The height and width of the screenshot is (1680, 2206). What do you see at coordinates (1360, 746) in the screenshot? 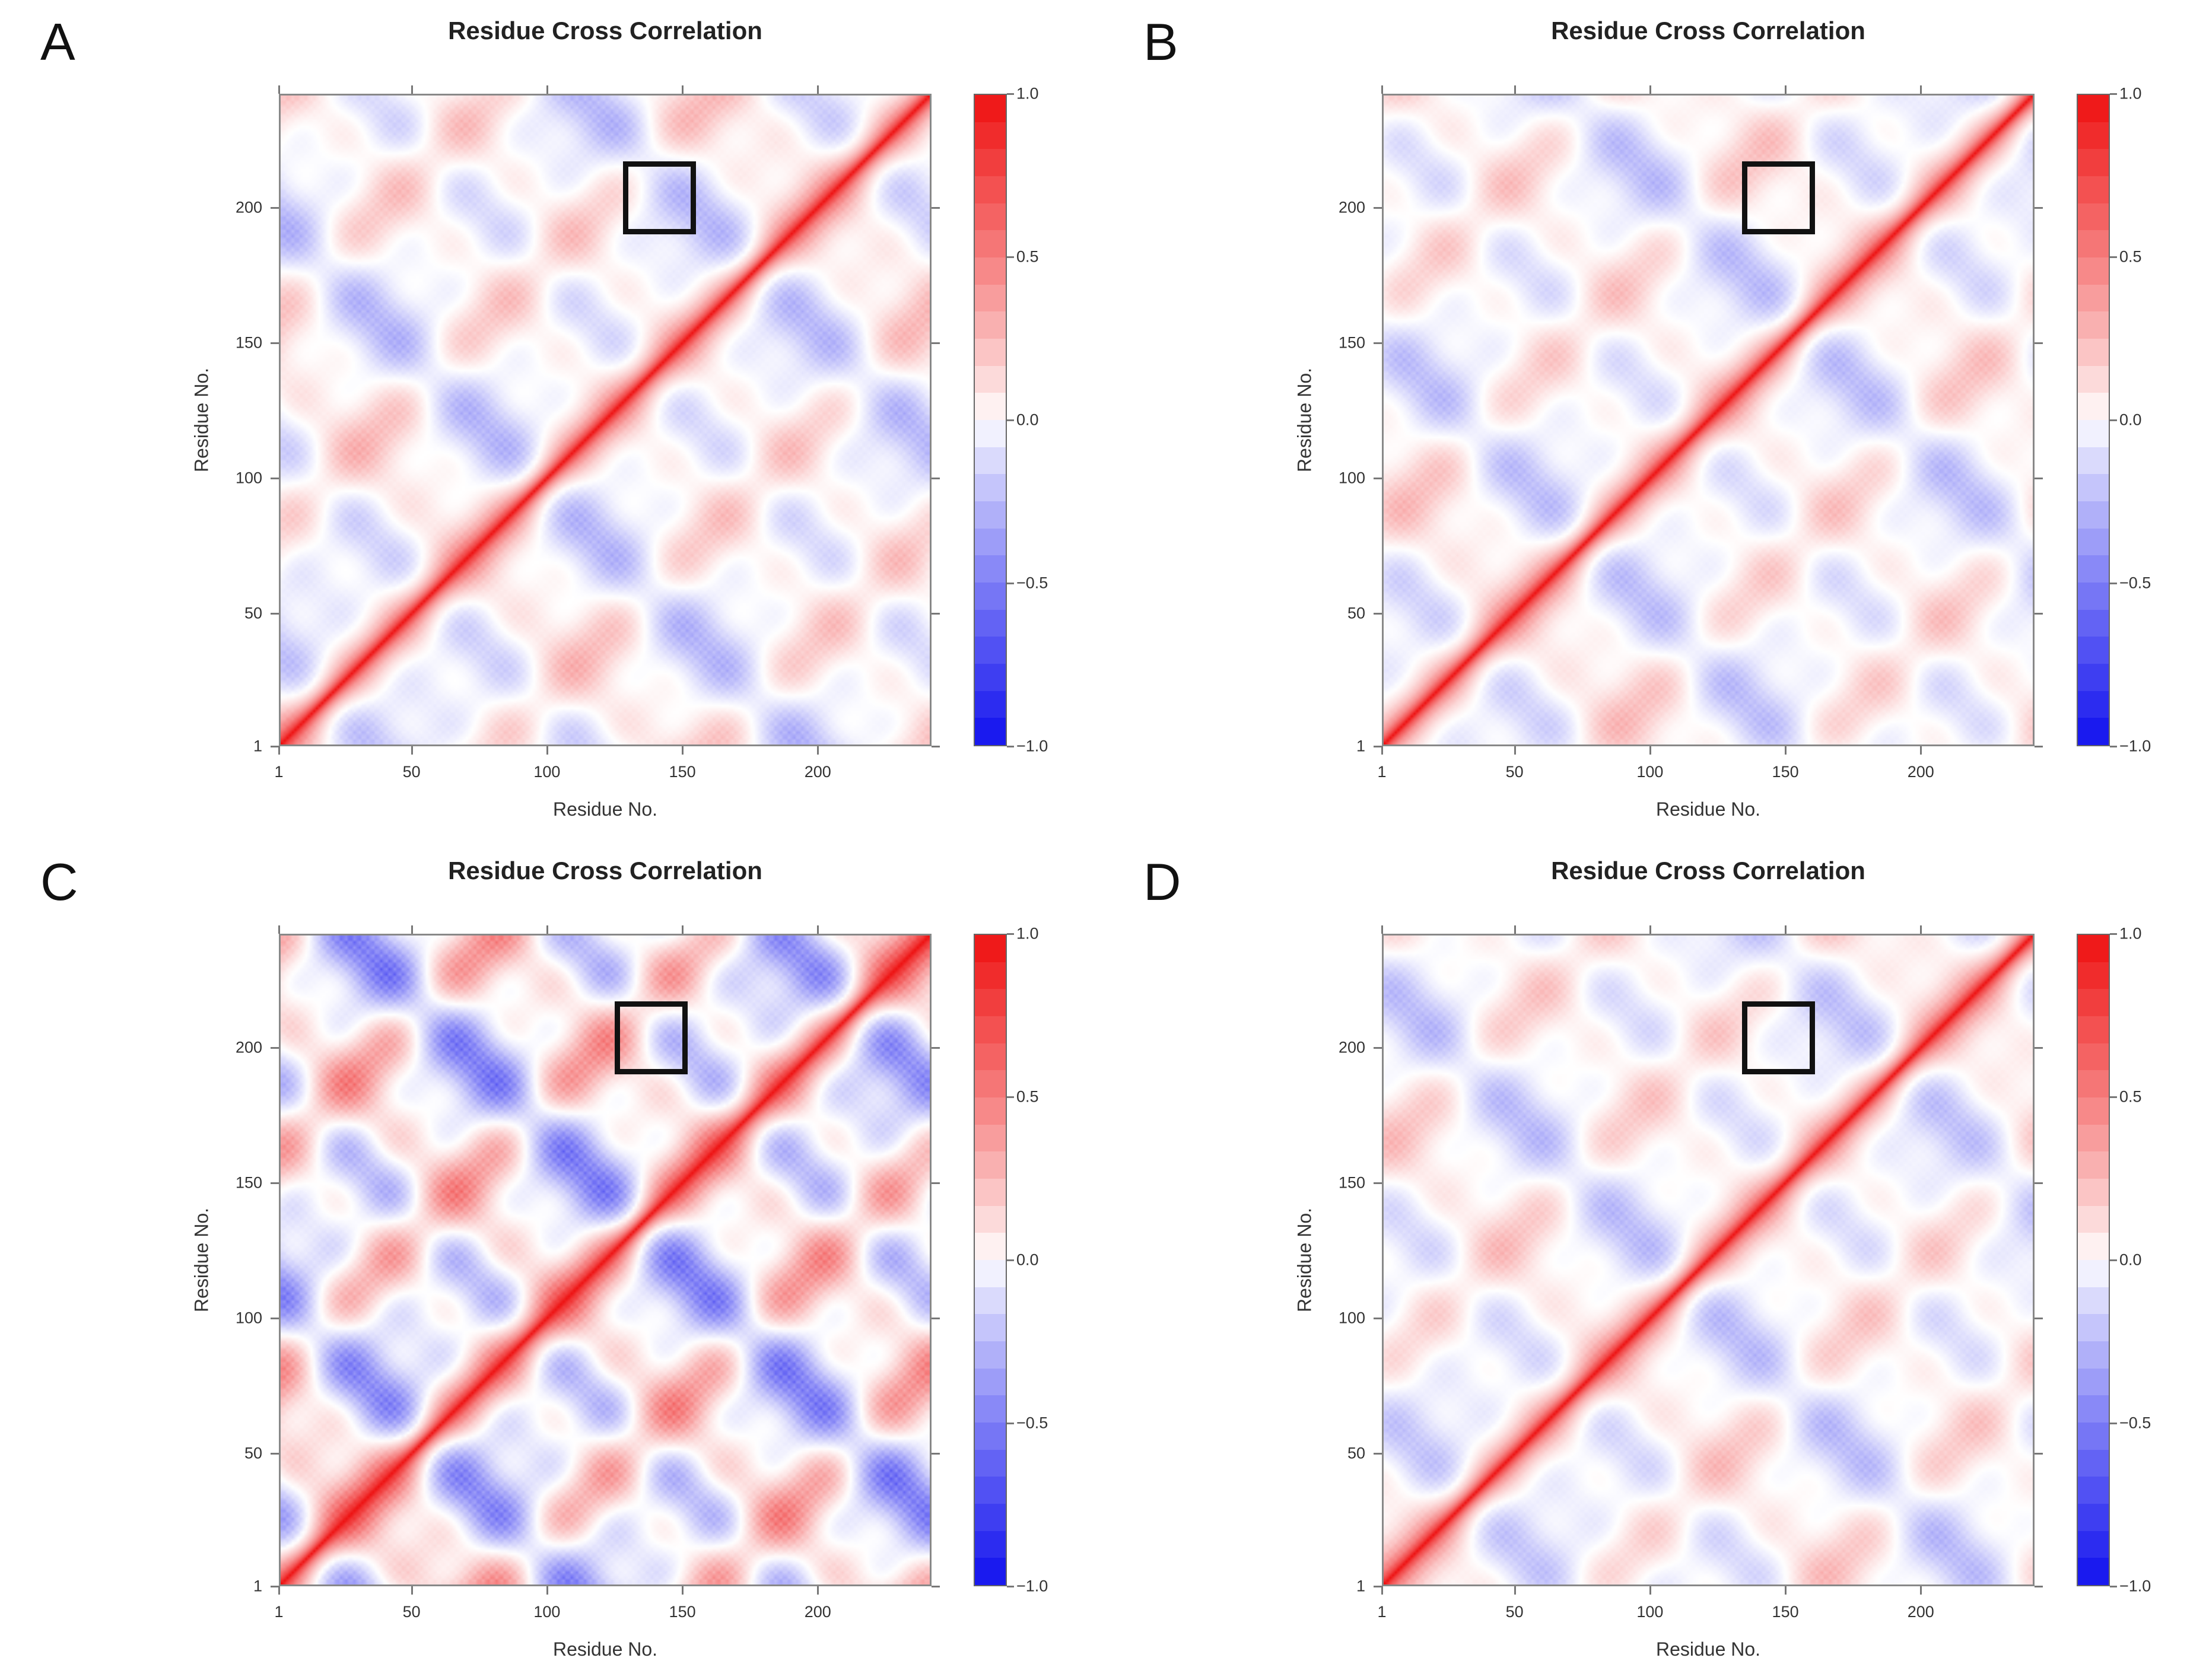
I see `y-tick-label: 1` at bounding box center [1360, 746].